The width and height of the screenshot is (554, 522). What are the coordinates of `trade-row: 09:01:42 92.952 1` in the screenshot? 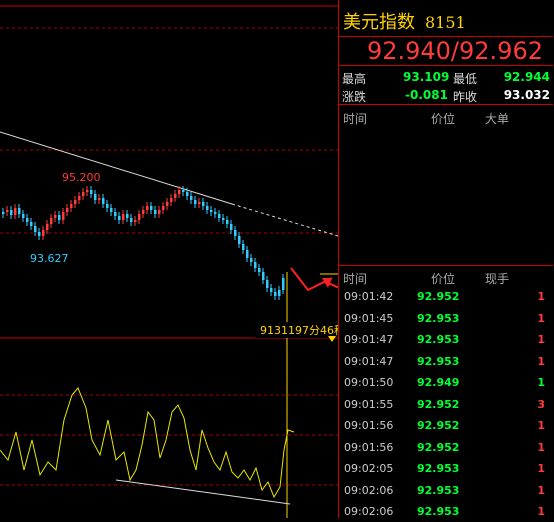 It's located at (446, 296).